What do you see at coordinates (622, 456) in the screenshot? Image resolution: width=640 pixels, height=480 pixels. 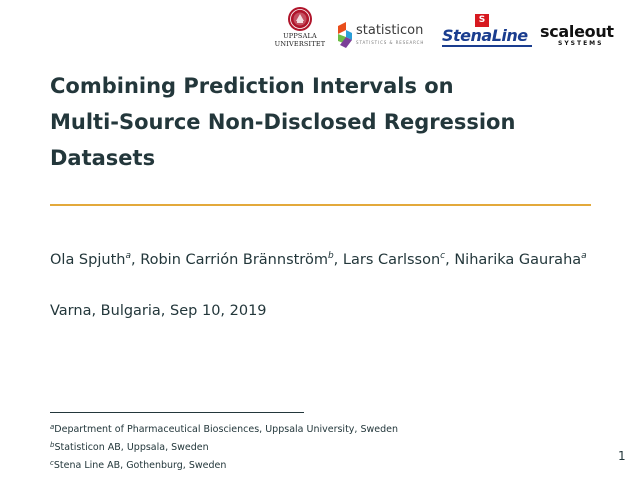 I see `page-number: 1` at bounding box center [622, 456].